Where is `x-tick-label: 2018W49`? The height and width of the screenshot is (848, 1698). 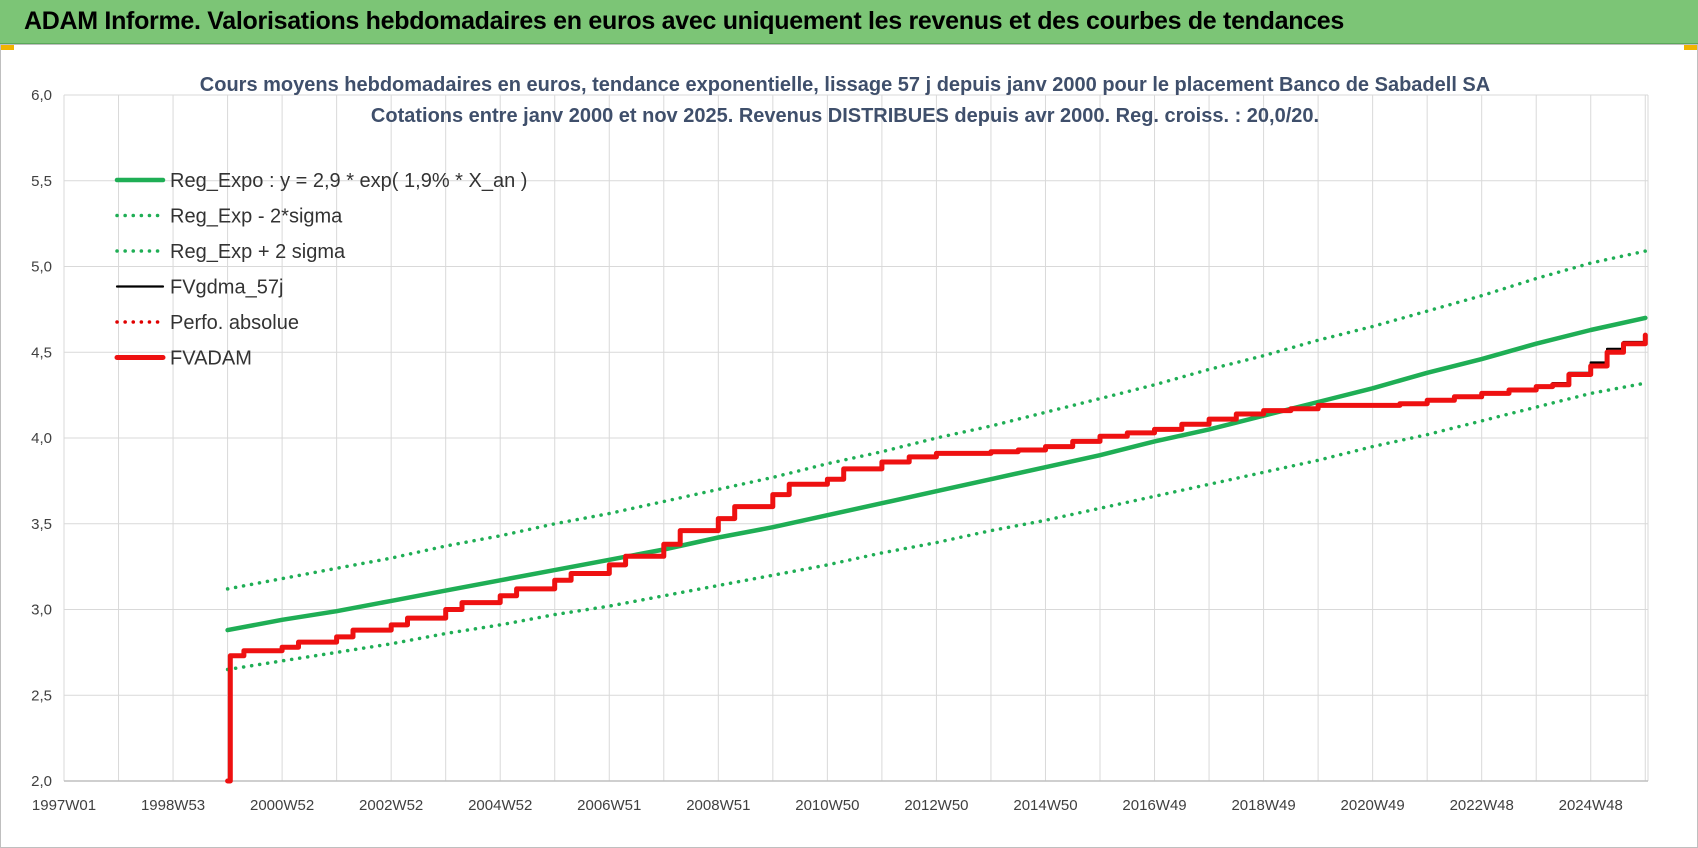 x-tick-label: 2018W49 is located at coordinates (1263, 805).